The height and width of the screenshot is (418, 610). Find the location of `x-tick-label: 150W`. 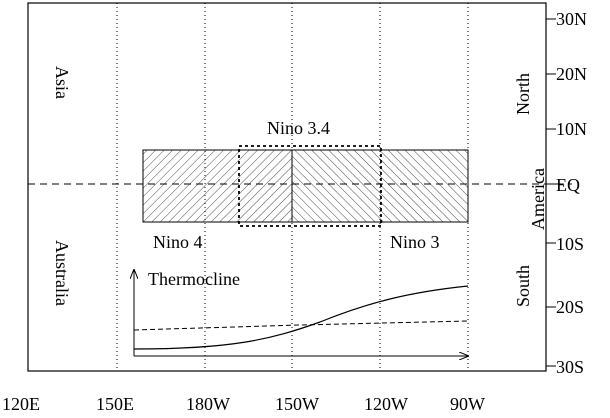

x-tick-label: 150W is located at coordinates (297, 404).